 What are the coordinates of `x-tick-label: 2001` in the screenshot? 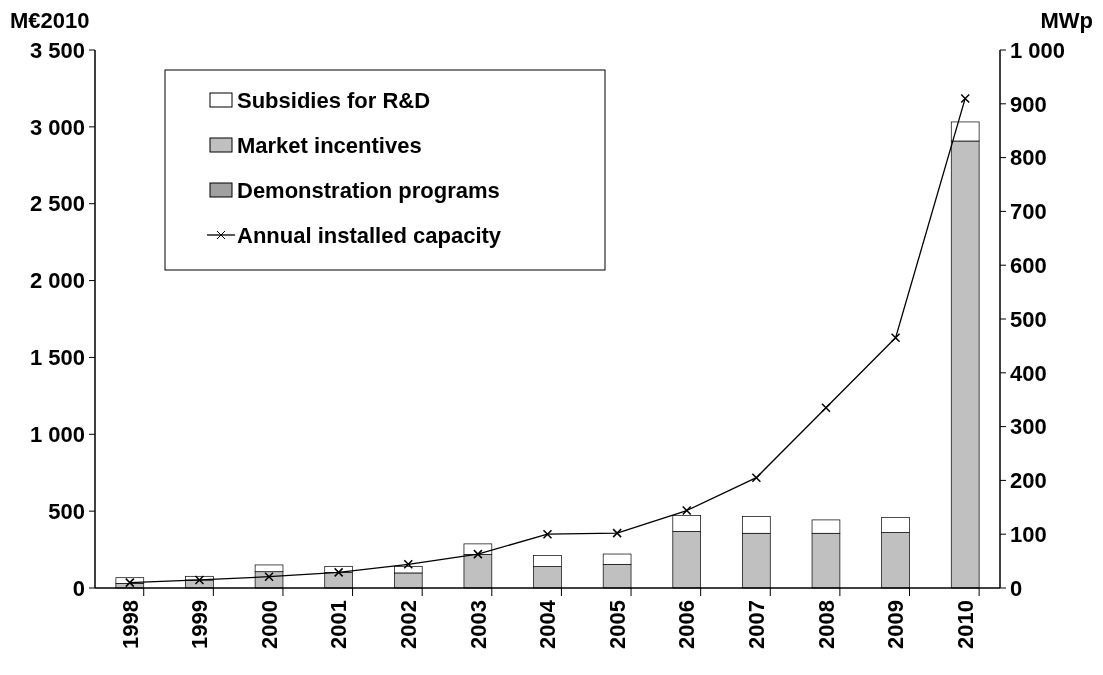 It's located at (339, 624).